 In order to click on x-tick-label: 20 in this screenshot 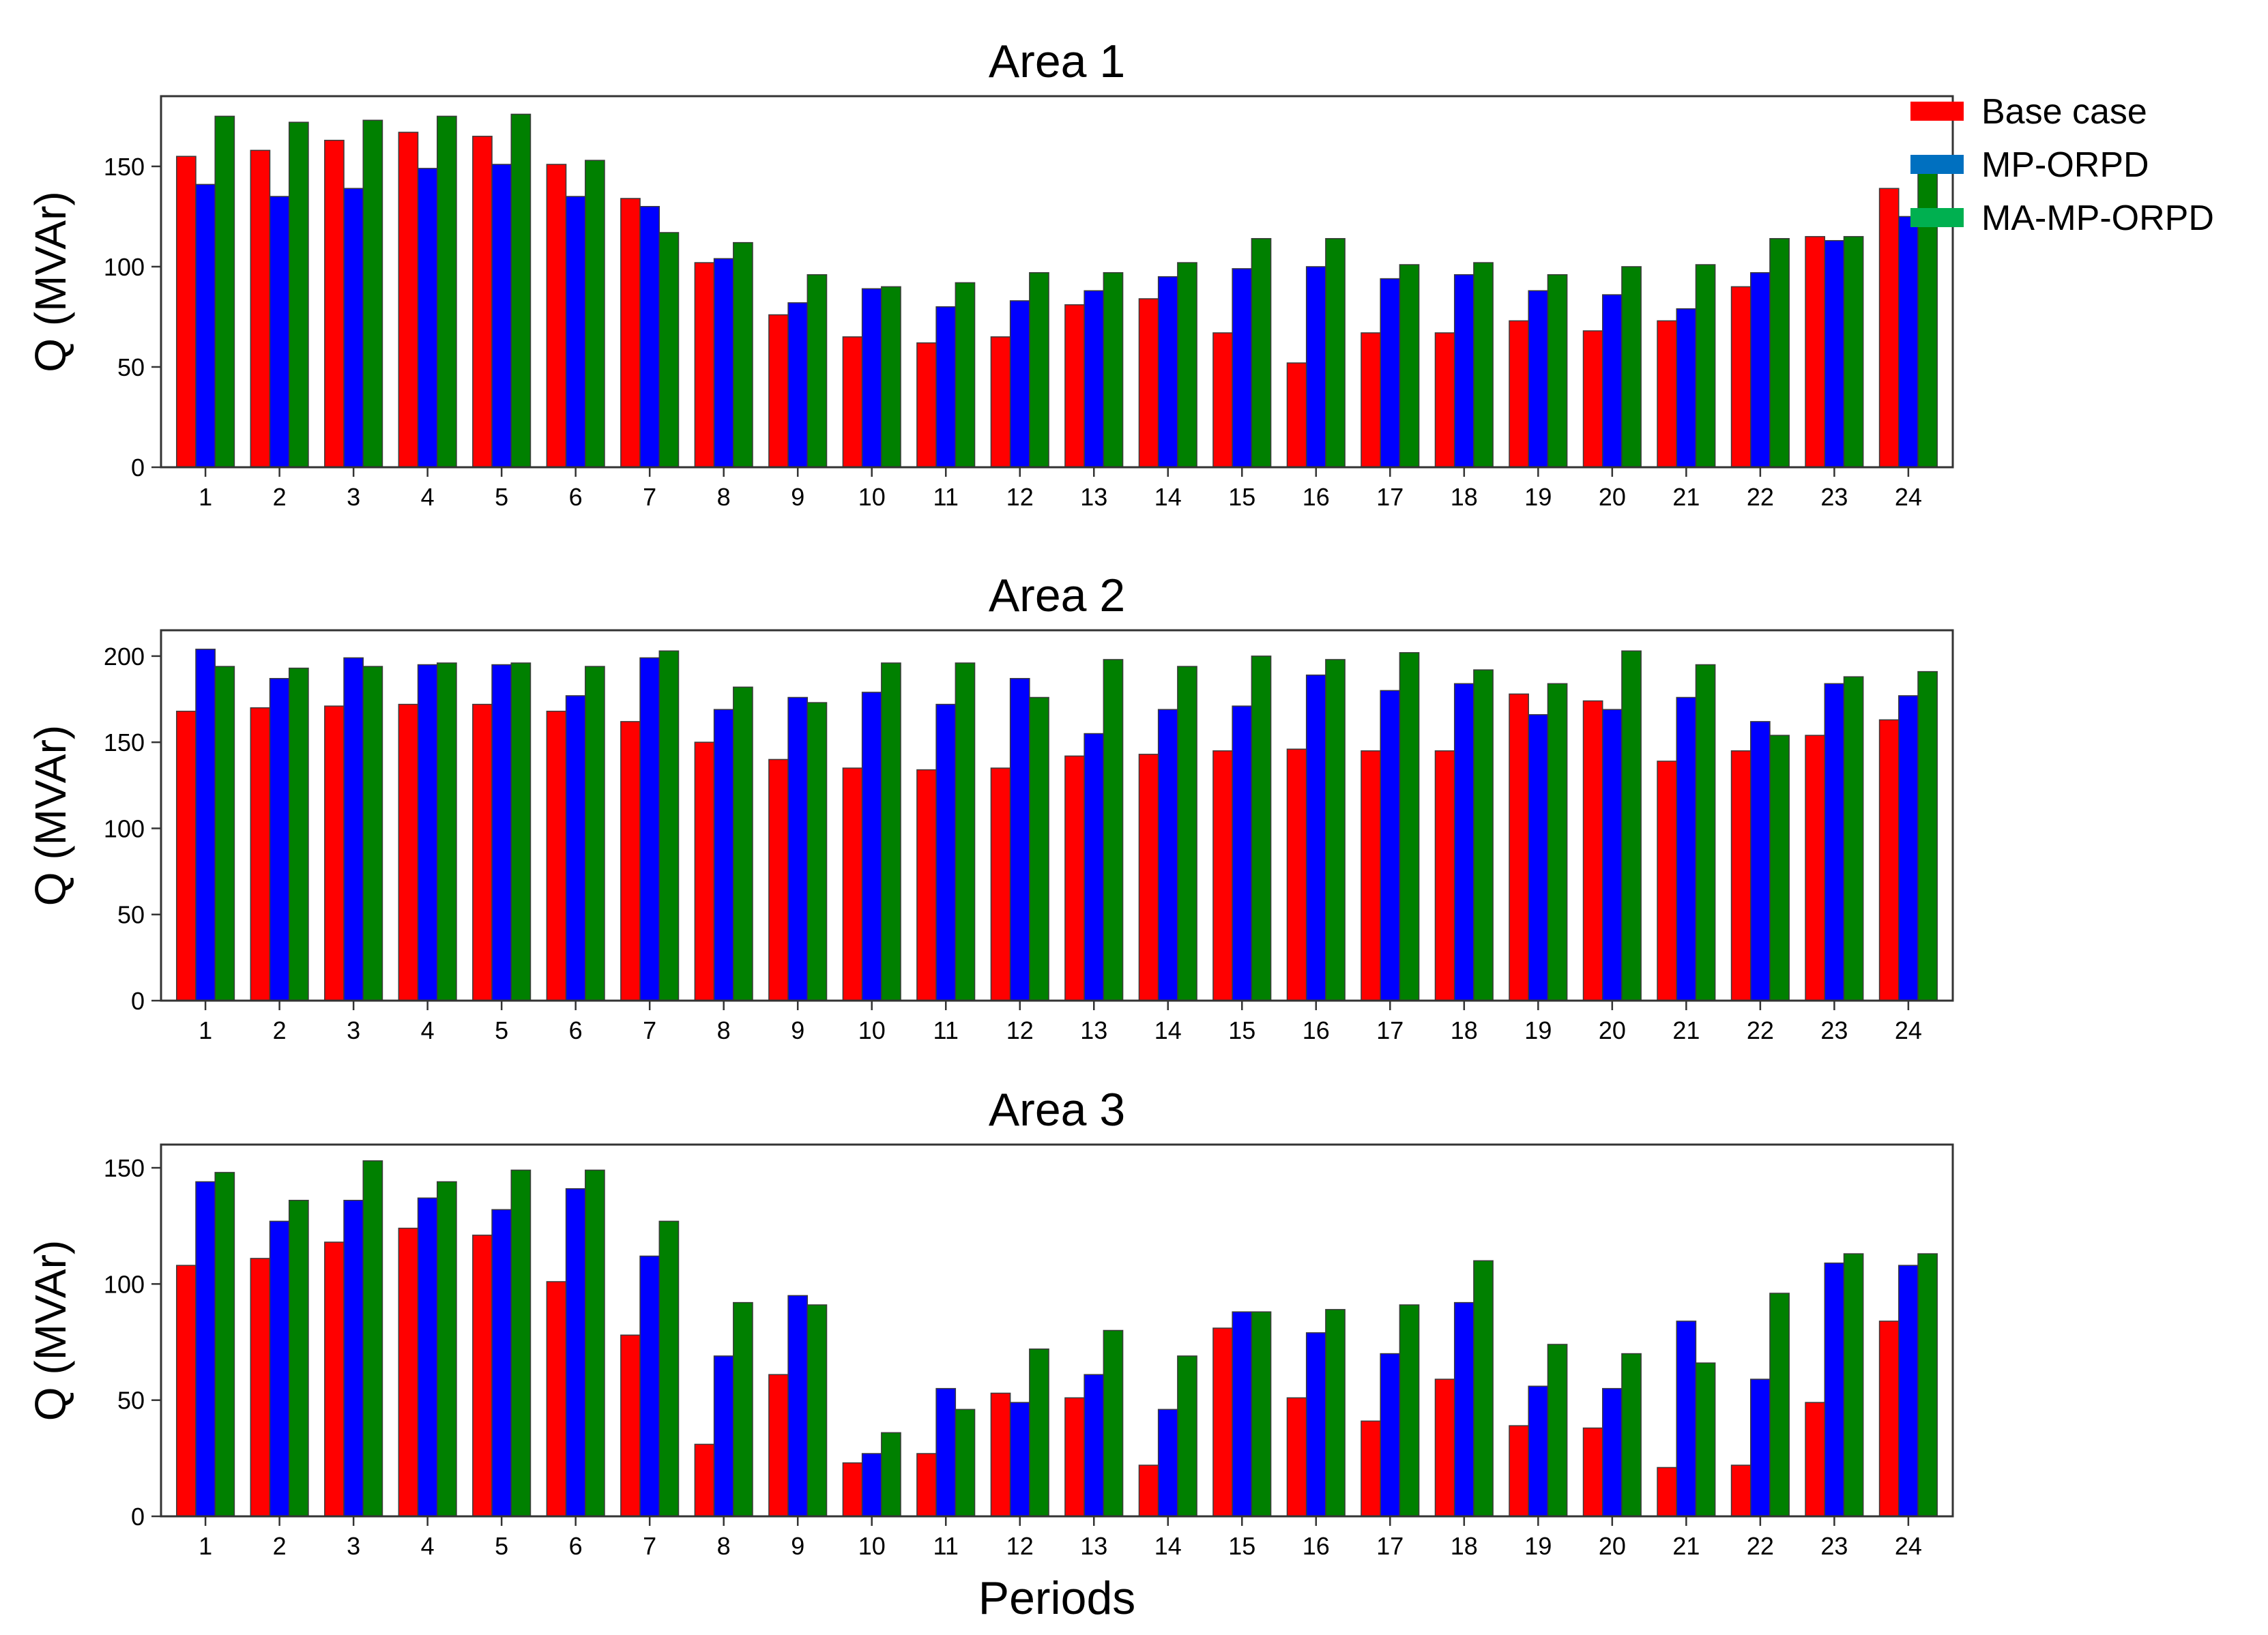, I will do `click(1612, 497)`.